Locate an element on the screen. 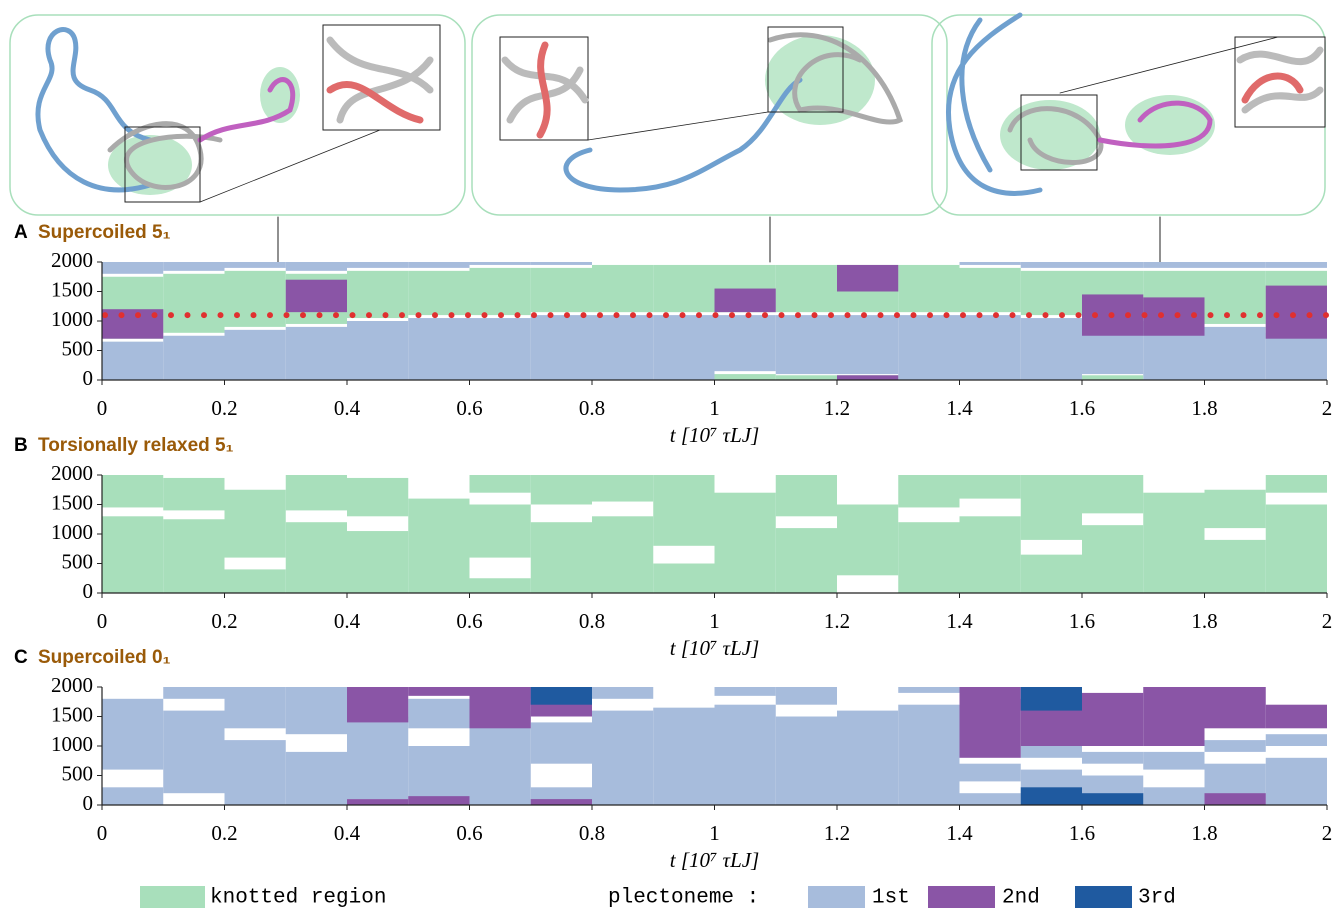 The image size is (1335, 910). y-tick-label: 2000 is located at coordinates (72, 685).